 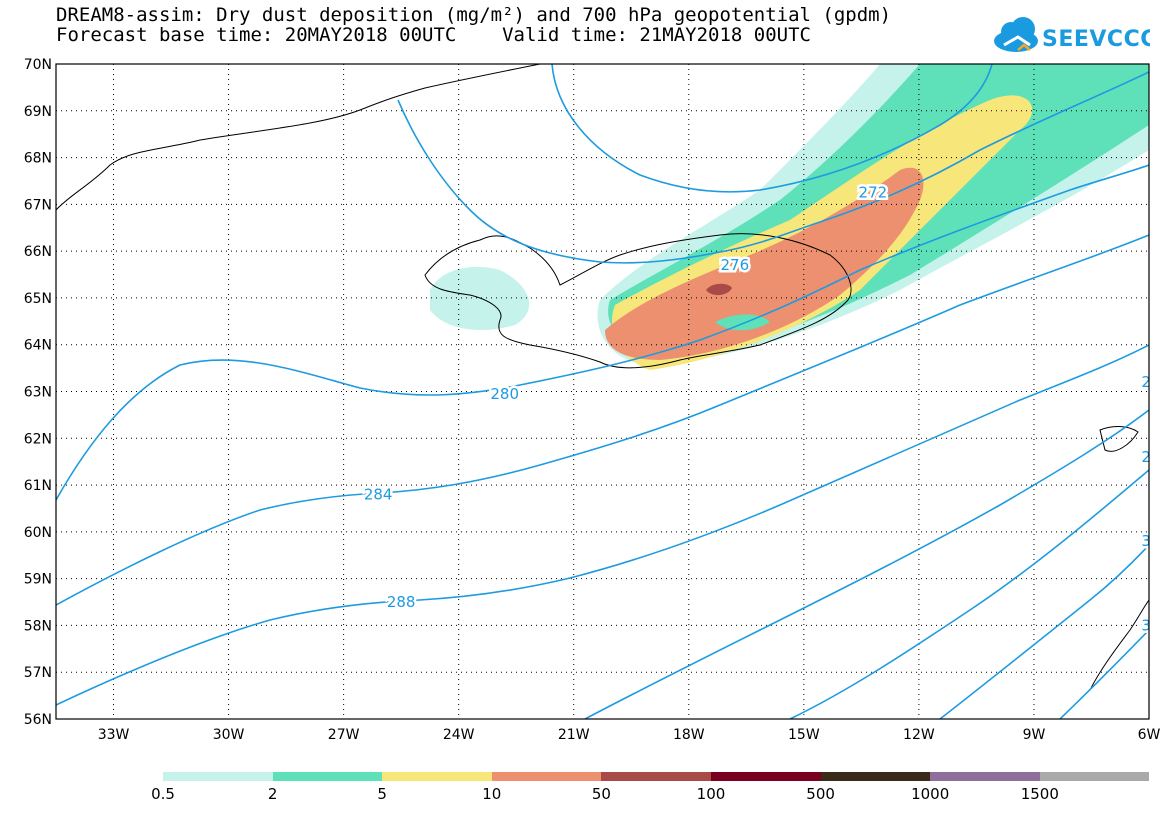 What do you see at coordinates (229, 735) in the screenshot?
I see `lon-label: 30W` at bounding box center [229, 735].